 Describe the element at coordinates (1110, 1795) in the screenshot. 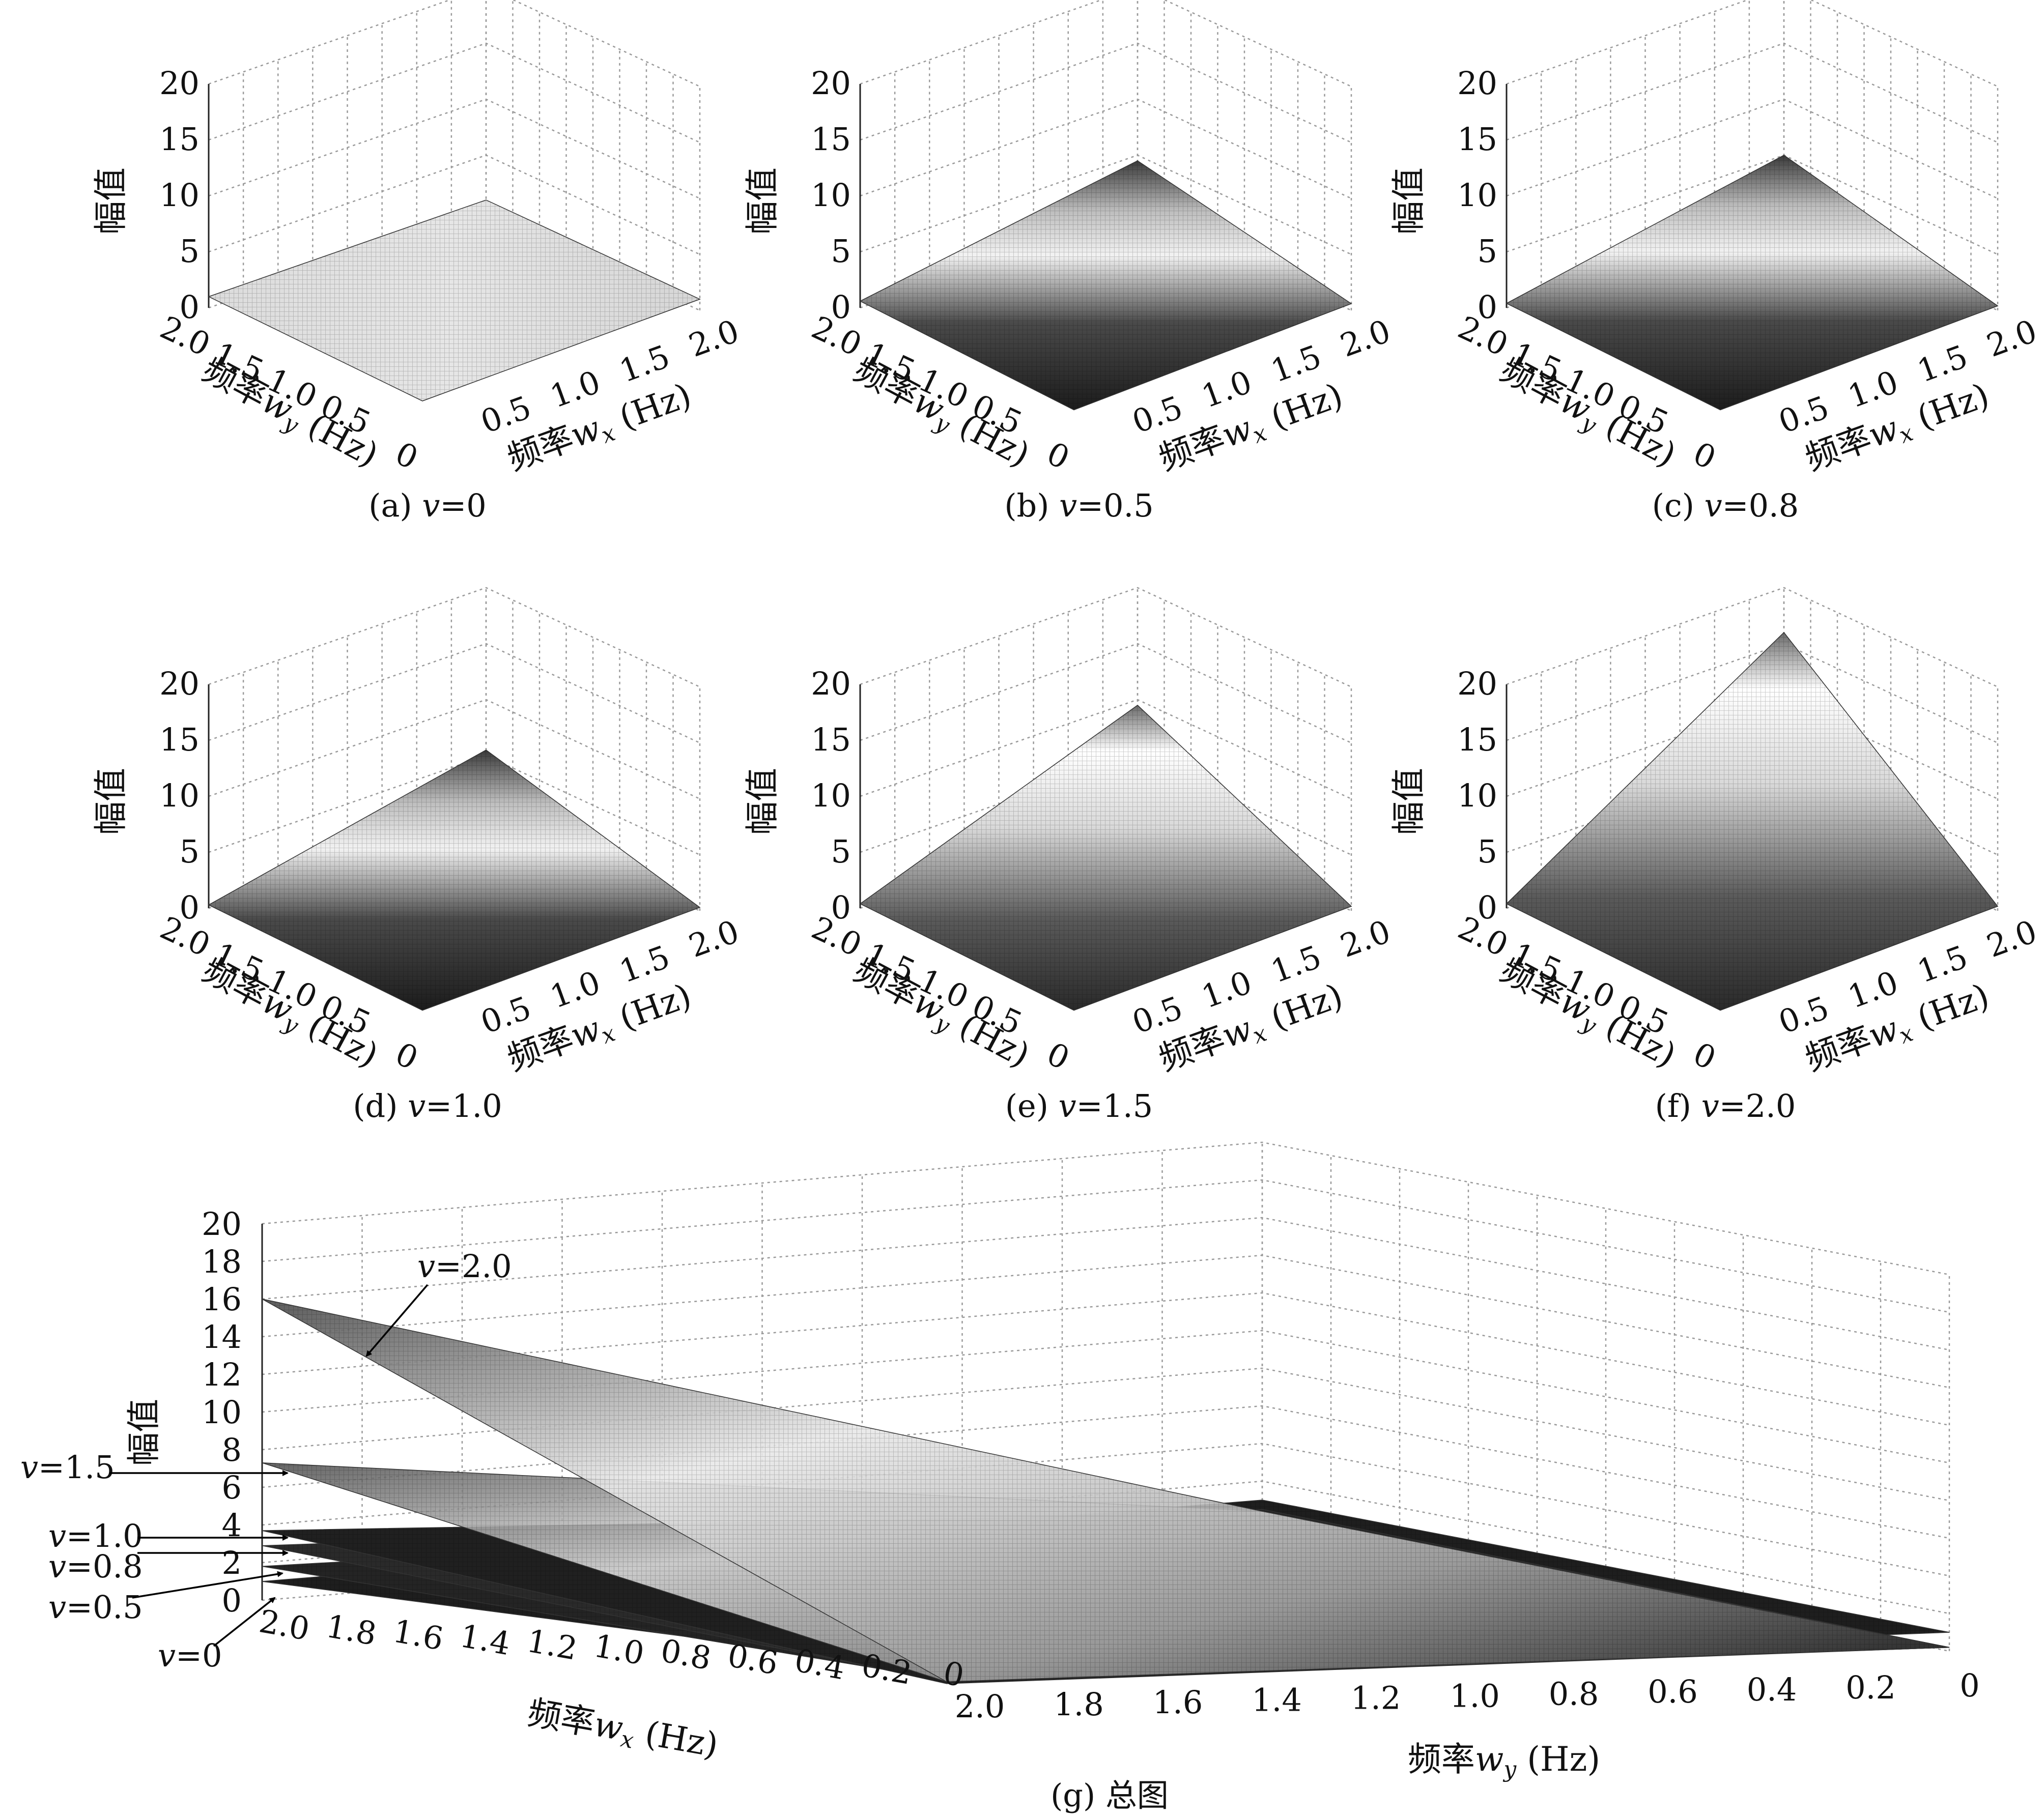

I see `overview-caption: (g) 总图` at that location.